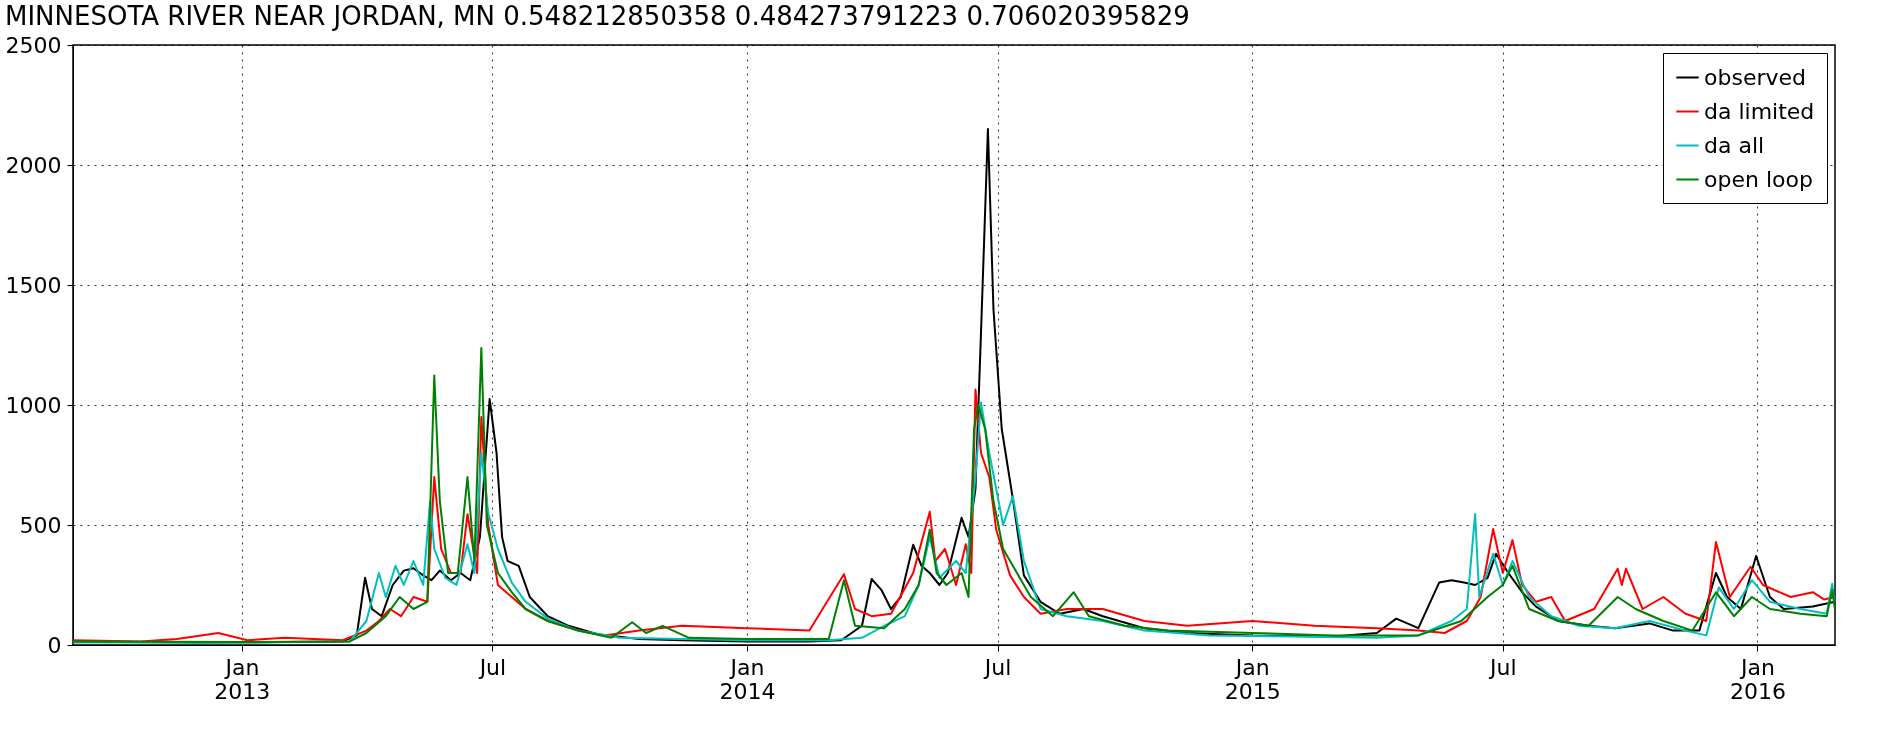 This screenshot has width=1881, height=745. I want to click on x-tick-label: Jan 2014, so click(747, 679).